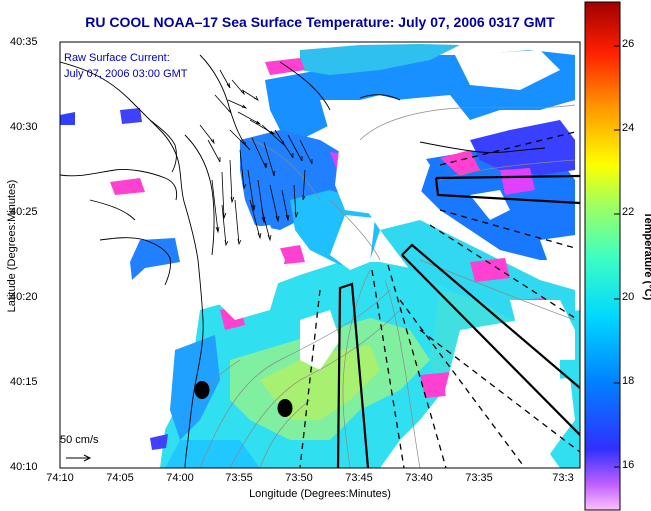 Image resolution: width=651 pixels, height=511 pixels. Describe the element at coordinates (320, 494) in the screenshot. I see `x-axis-label: Longitude (Degrees:Minutes)` at that location.